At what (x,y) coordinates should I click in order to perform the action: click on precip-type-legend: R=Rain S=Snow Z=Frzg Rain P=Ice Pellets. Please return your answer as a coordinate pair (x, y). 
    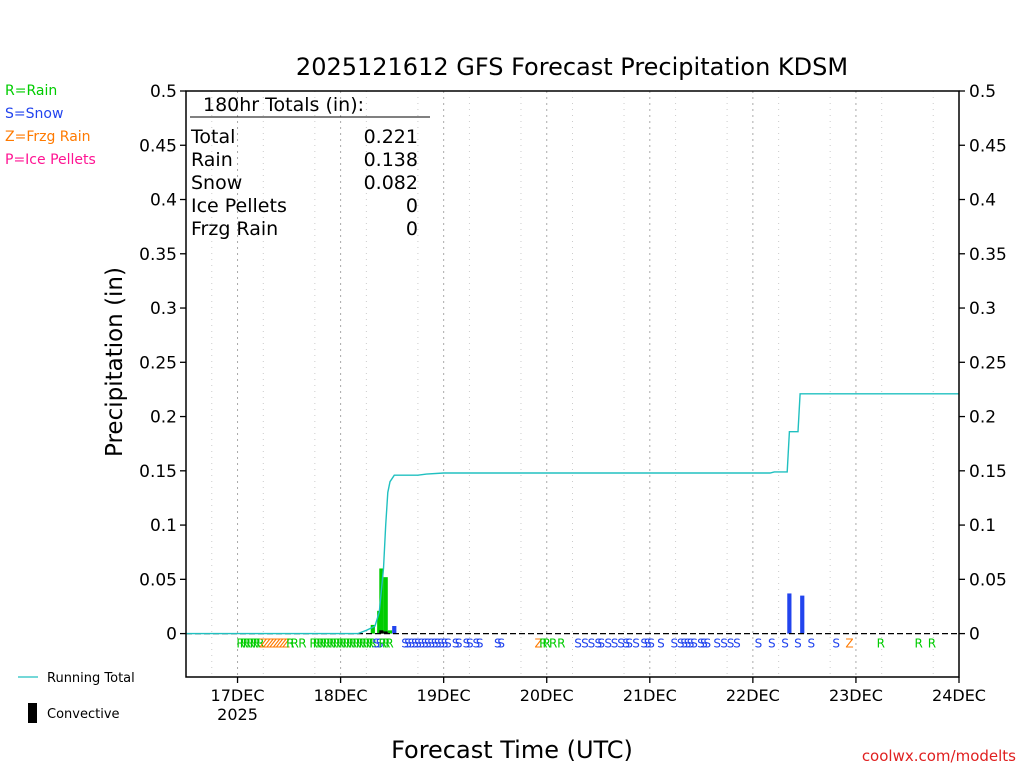
    Looking at the image, I should click on (50, 125).